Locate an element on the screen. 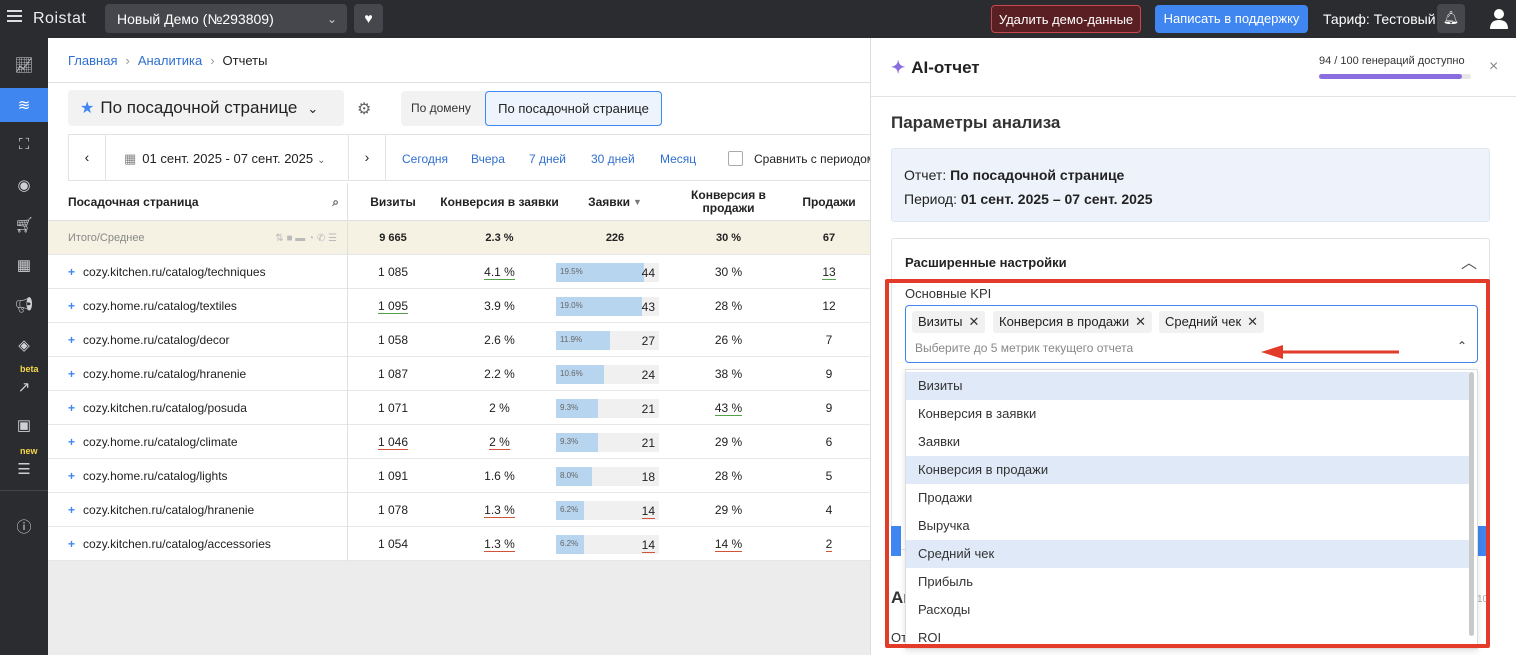 This screenshot has height=655, width=1516. project-selector: Новый Демо (№293809) ⌄ is located at coordinates (226, 18).